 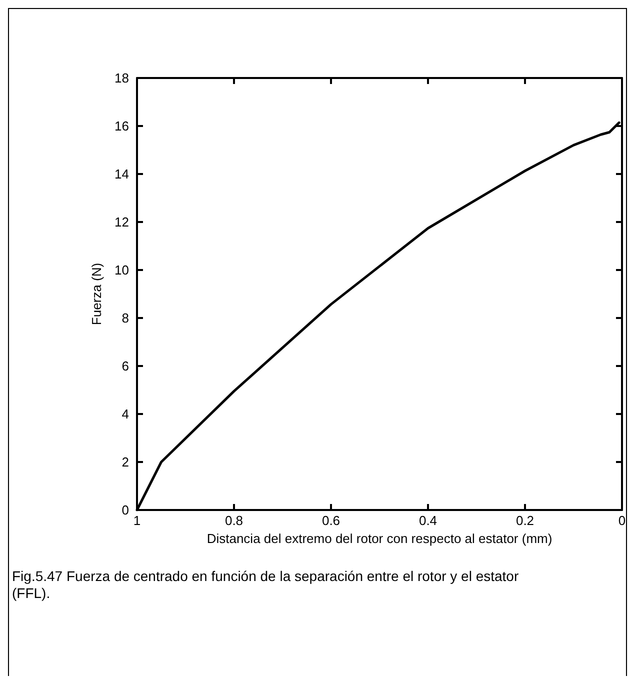 I want to click on x-tick-label: 0.8, so click(x=234, y=520).